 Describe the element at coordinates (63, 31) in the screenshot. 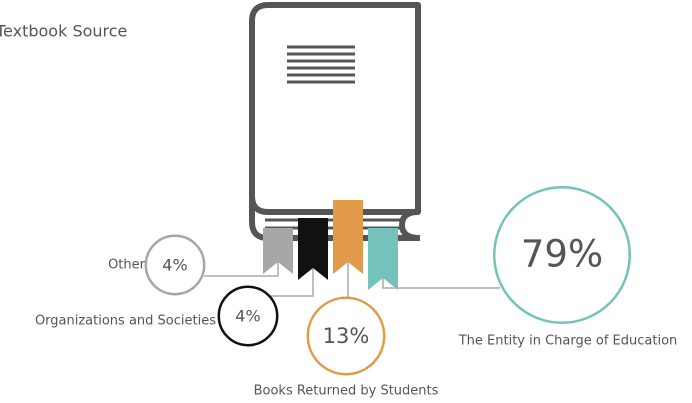

I see `chart-title: Textbook Source` at that location.